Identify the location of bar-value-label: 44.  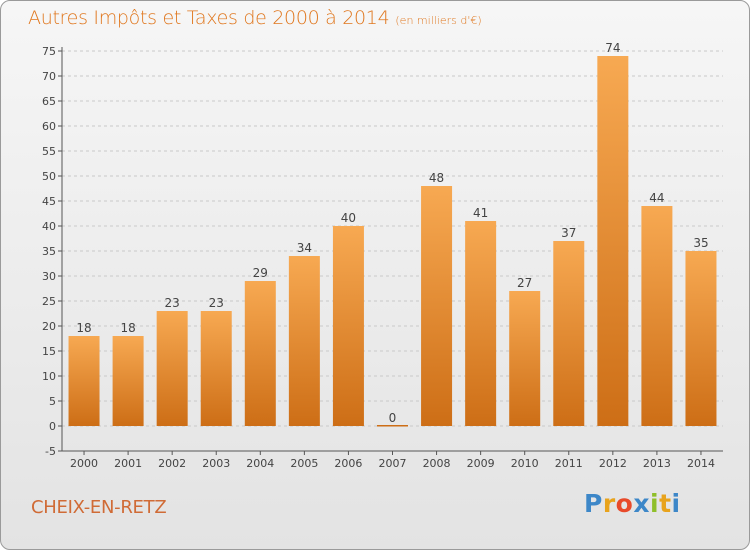
(656, 198).